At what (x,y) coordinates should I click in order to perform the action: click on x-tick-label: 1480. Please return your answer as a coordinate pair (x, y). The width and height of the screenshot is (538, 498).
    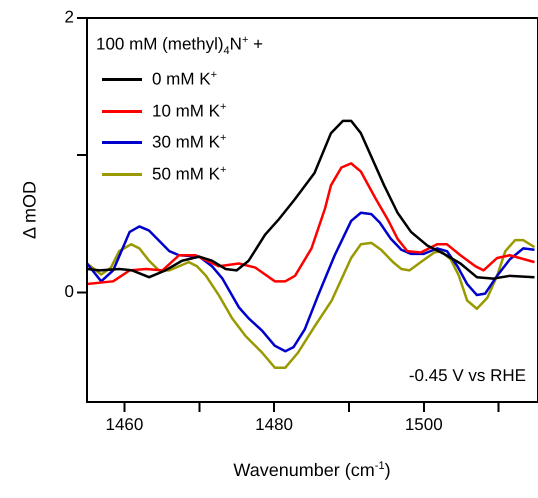
    Looking at the image, I should click on (274, 424).